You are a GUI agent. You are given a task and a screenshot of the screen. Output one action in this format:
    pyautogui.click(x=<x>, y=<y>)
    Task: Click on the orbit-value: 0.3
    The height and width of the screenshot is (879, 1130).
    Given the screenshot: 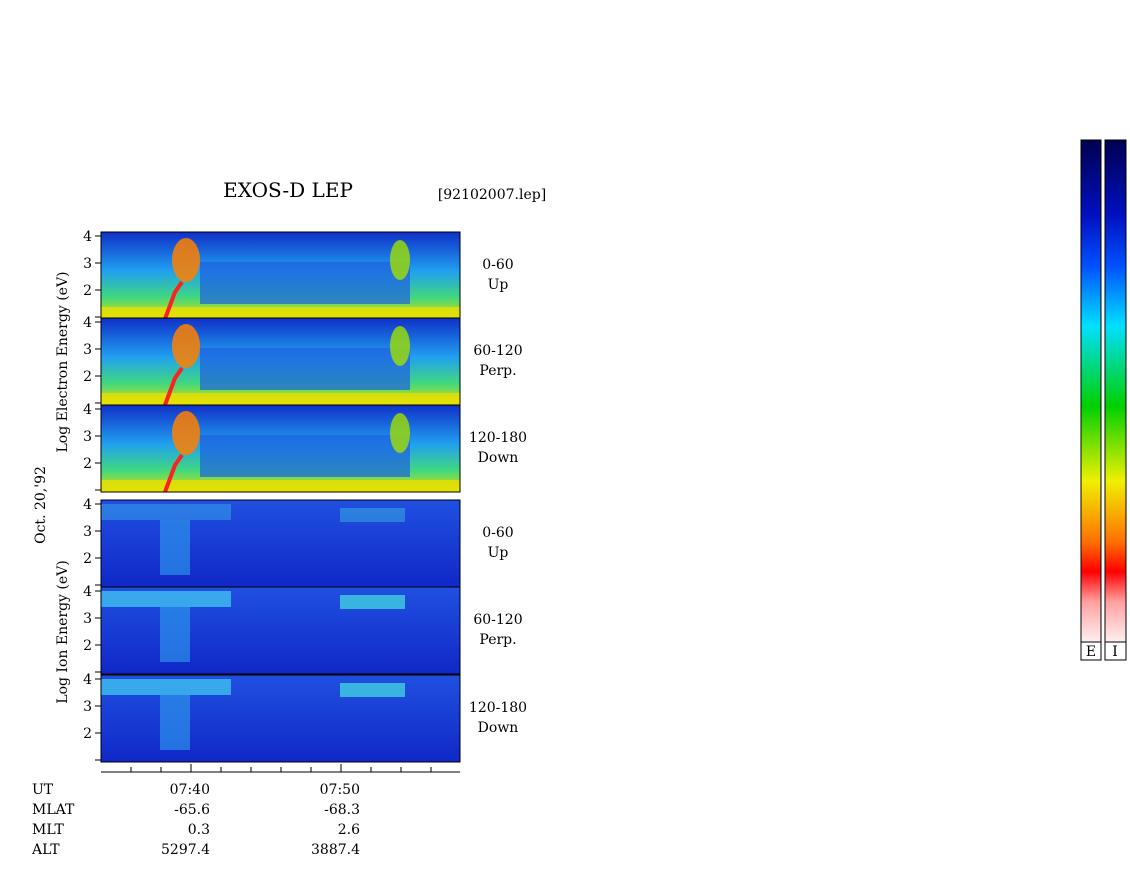 What is the action you would take?
    pyautogui.click(x=199, y=830)
    